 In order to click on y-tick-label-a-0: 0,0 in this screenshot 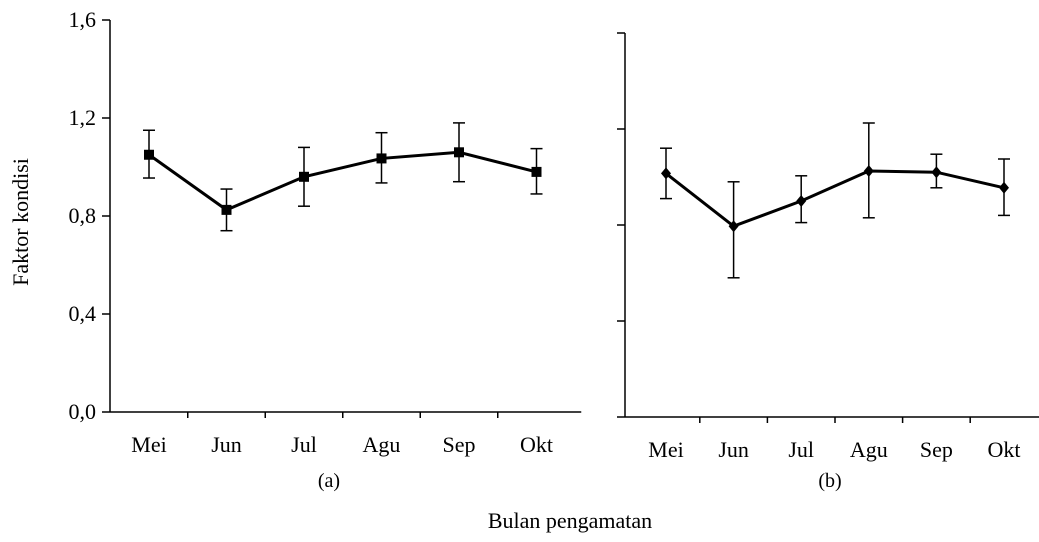, I will do `click(83, 411)`.